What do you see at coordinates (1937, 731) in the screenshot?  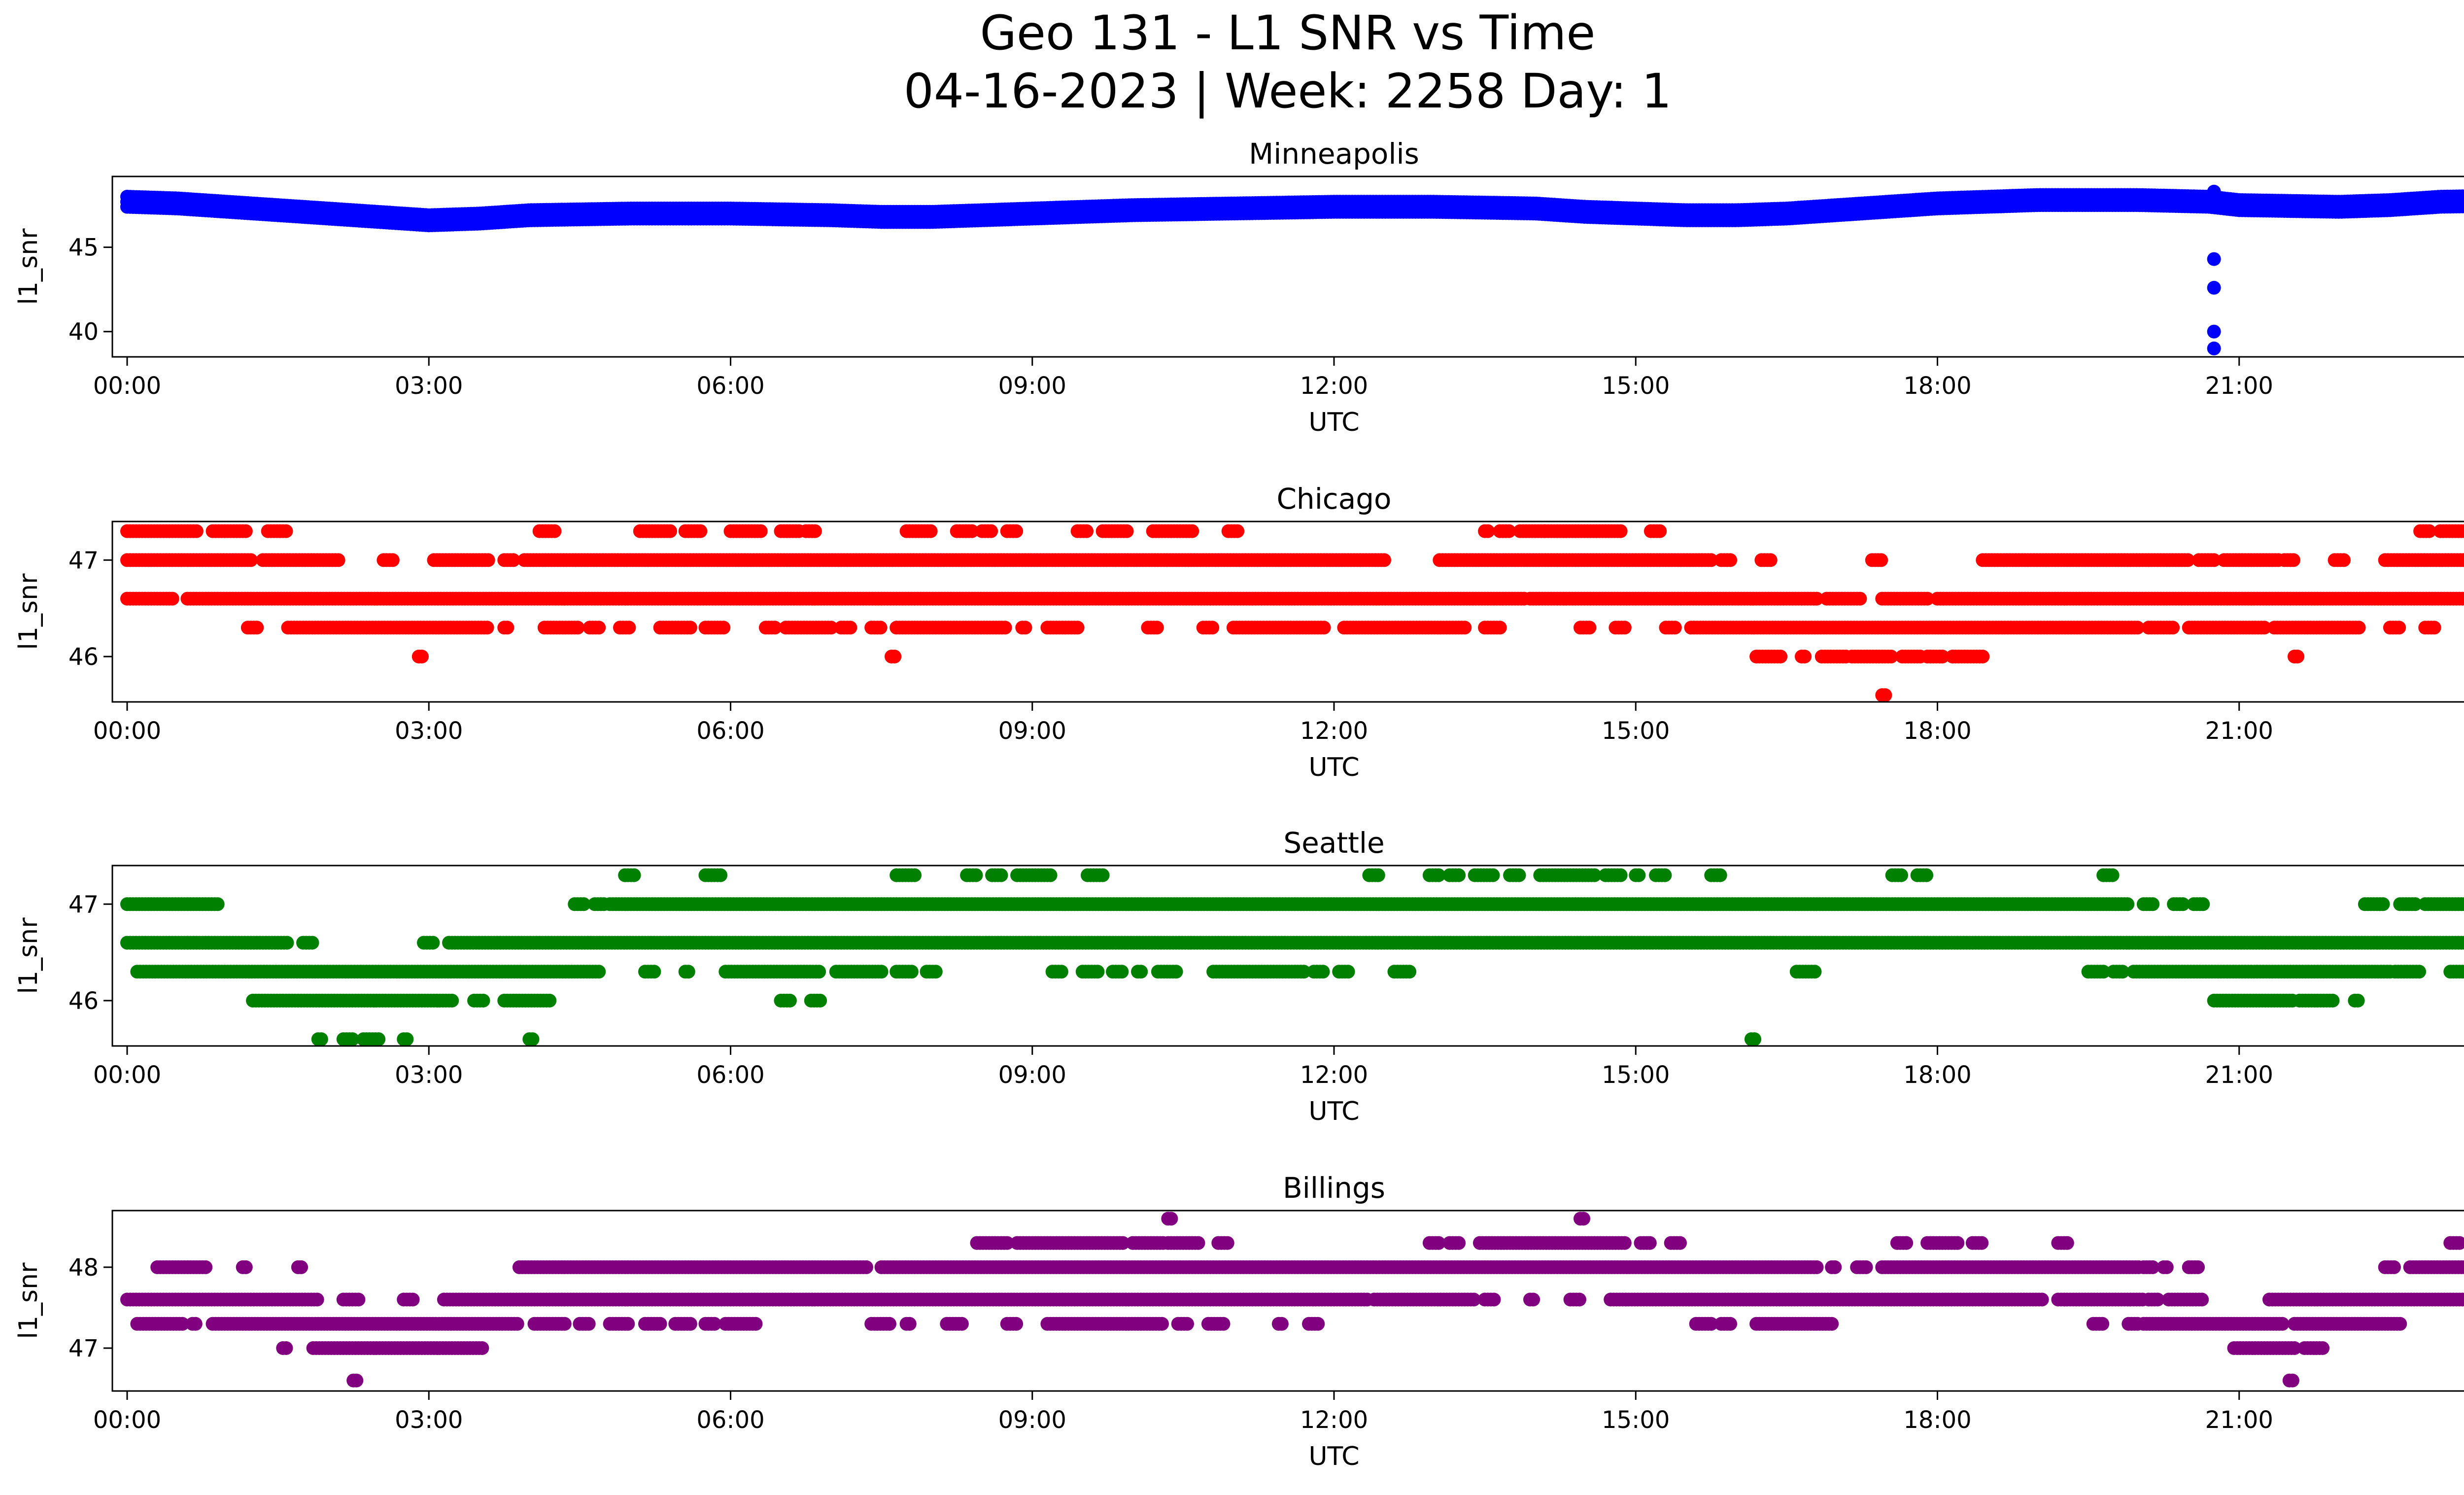 I see `x-tick-label: 18:00` at bounding box center [1937, 731].